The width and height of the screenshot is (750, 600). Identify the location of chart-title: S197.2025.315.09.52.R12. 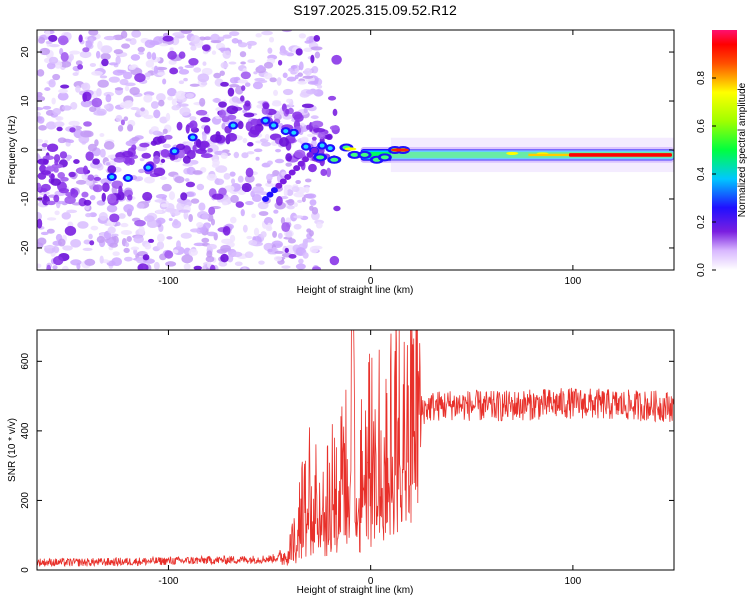
(375, 10).